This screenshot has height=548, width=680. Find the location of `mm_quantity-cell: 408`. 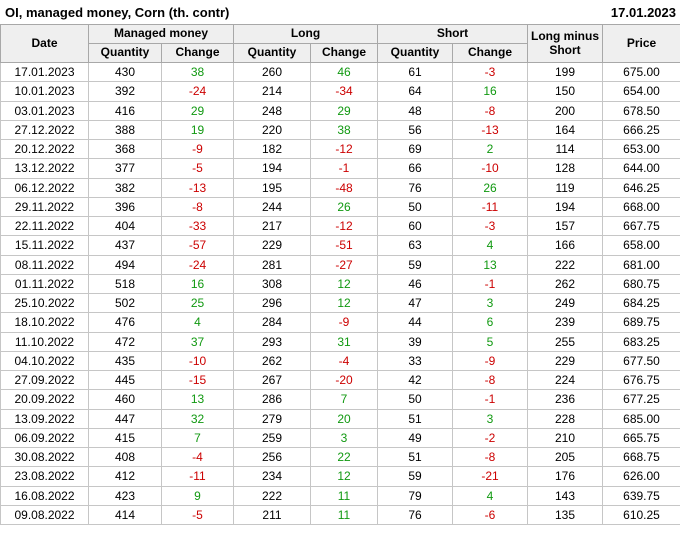

mm_quantity-cell: 408 is located at coordinates (125, 457).